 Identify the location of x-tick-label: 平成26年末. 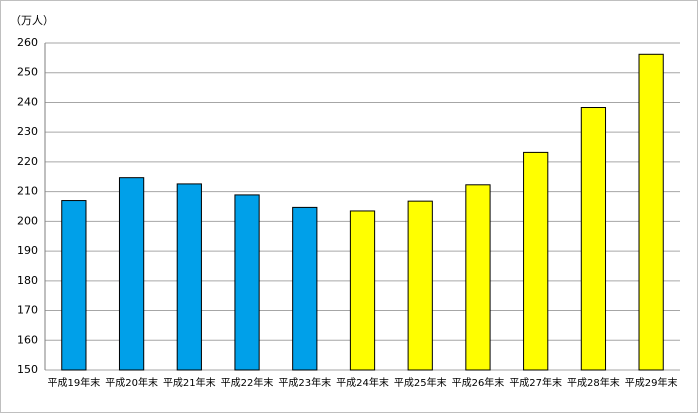
(478, 382).